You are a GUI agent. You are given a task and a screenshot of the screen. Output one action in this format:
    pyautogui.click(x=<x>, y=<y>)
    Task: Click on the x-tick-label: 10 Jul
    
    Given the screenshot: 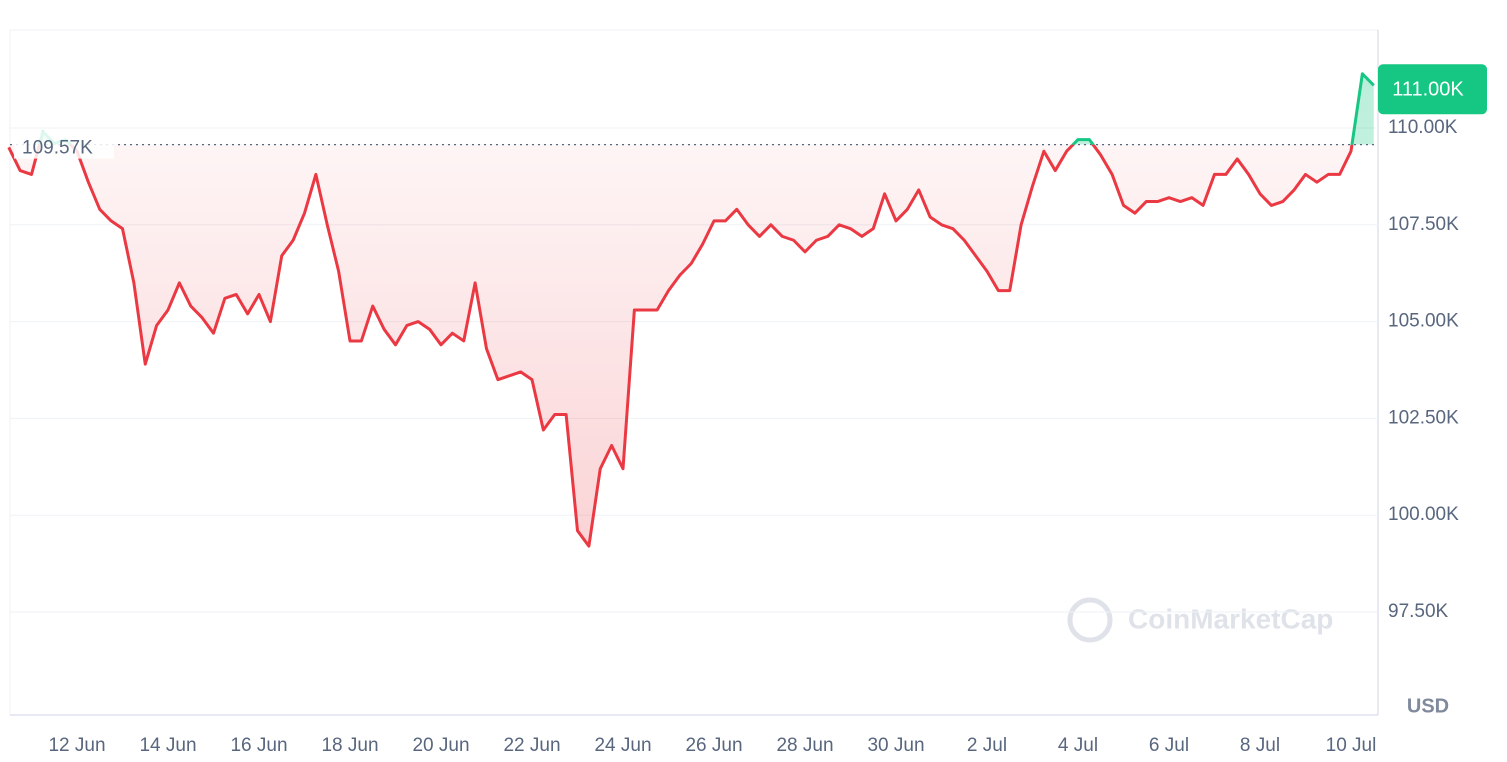 What is the action you would take?
    pyautogui.click(x=1351, y=745)
    